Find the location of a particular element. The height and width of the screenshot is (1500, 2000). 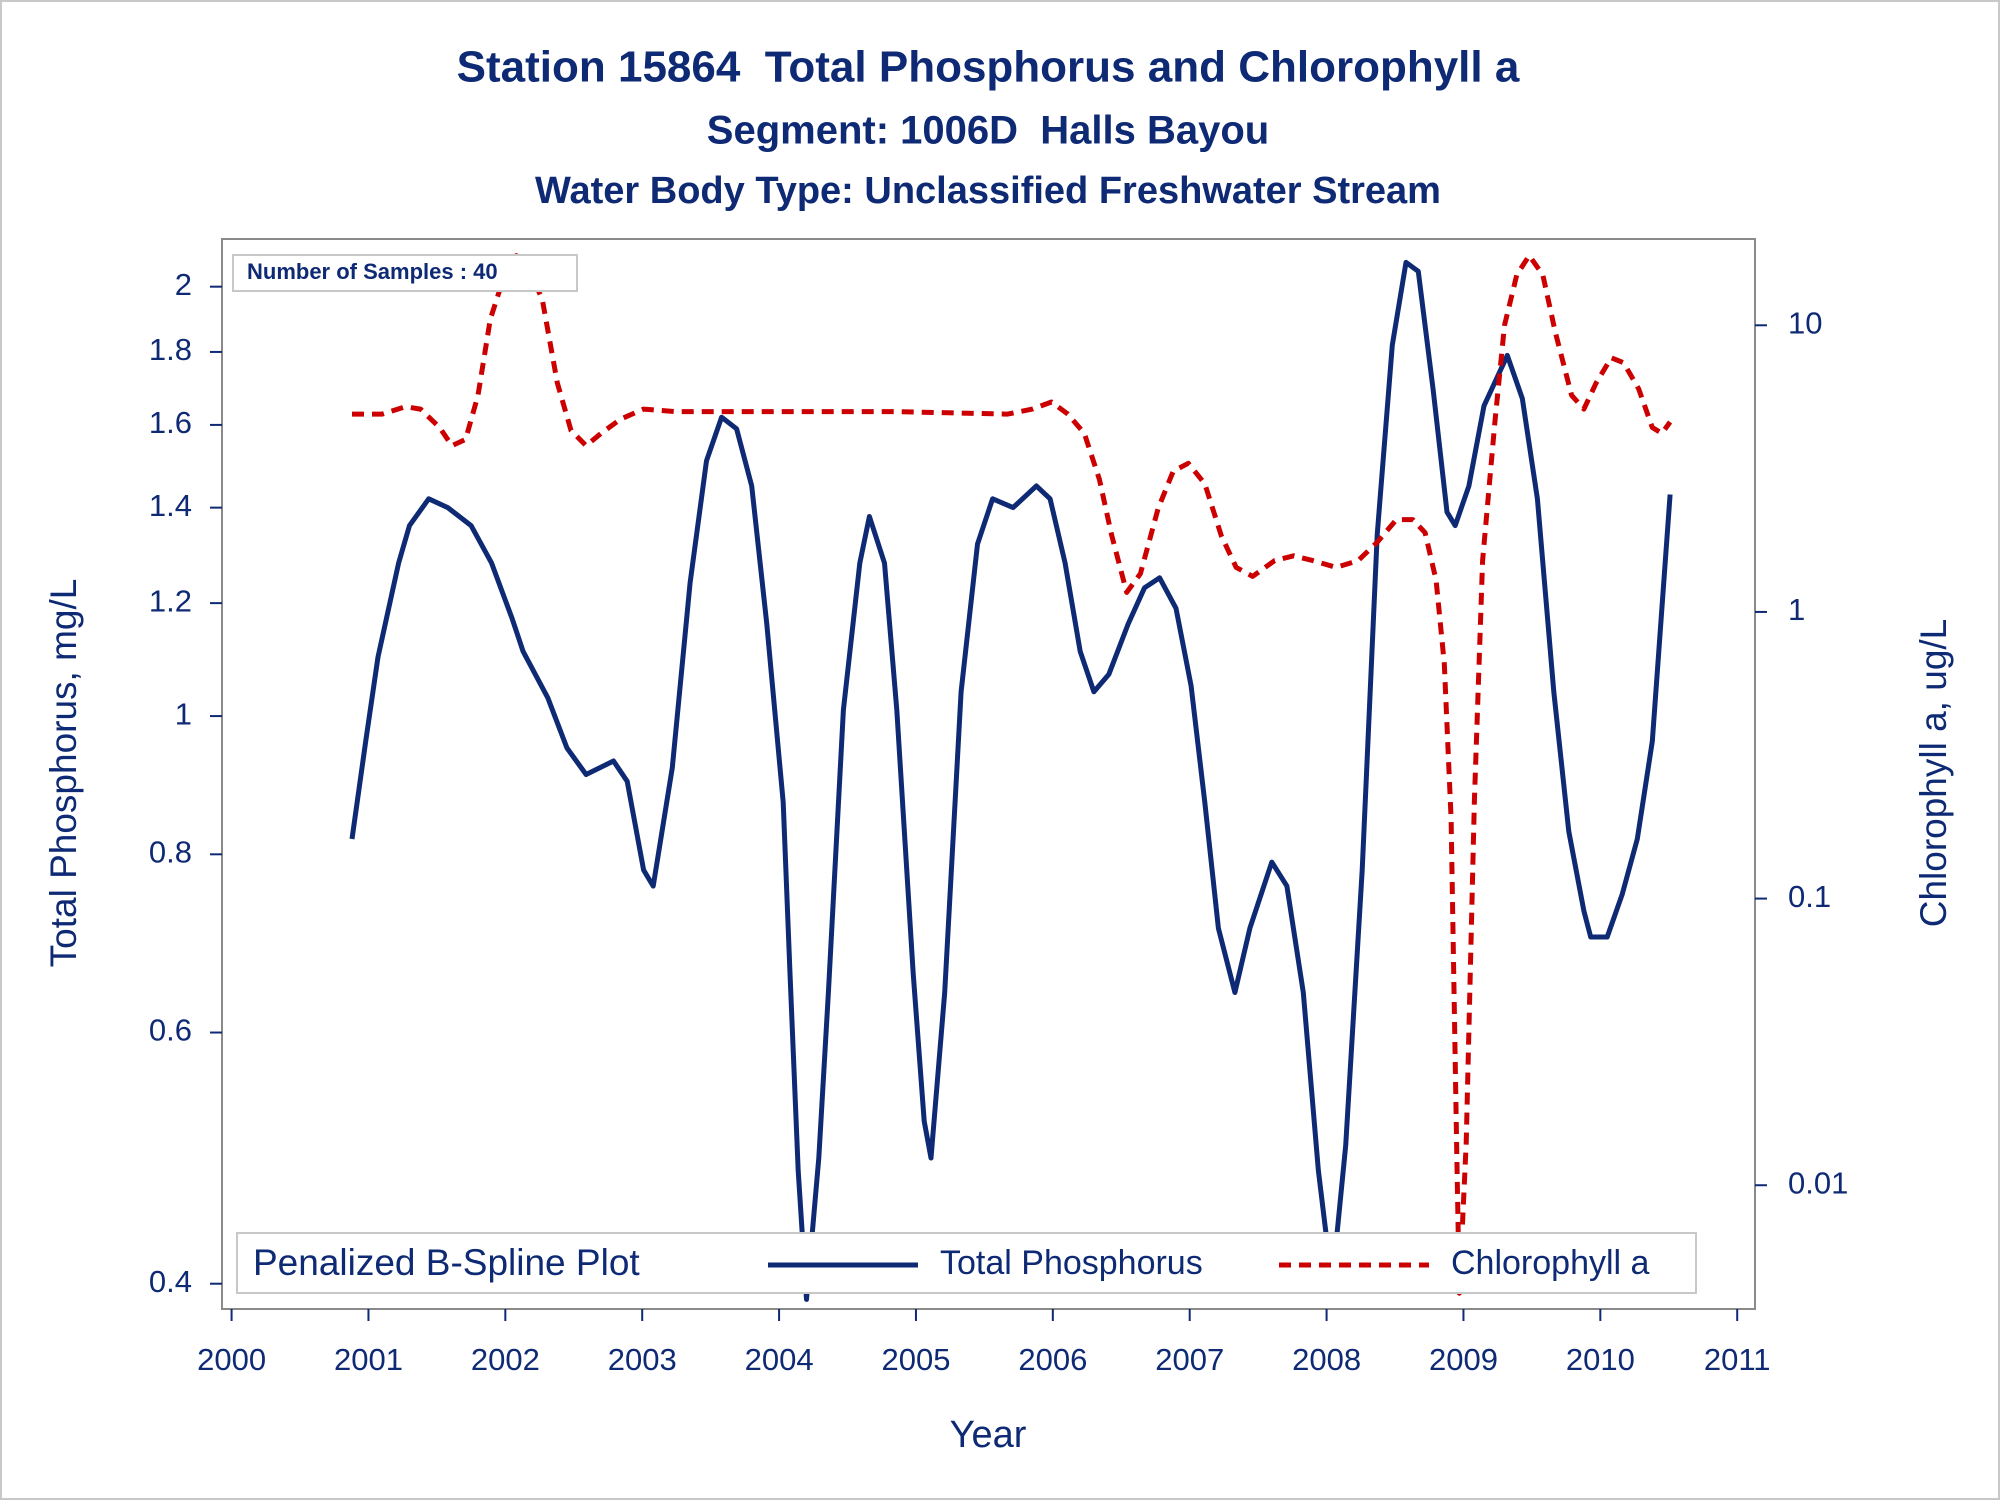

y2-tick-label: 1 is located at coordinates (1796, 609).